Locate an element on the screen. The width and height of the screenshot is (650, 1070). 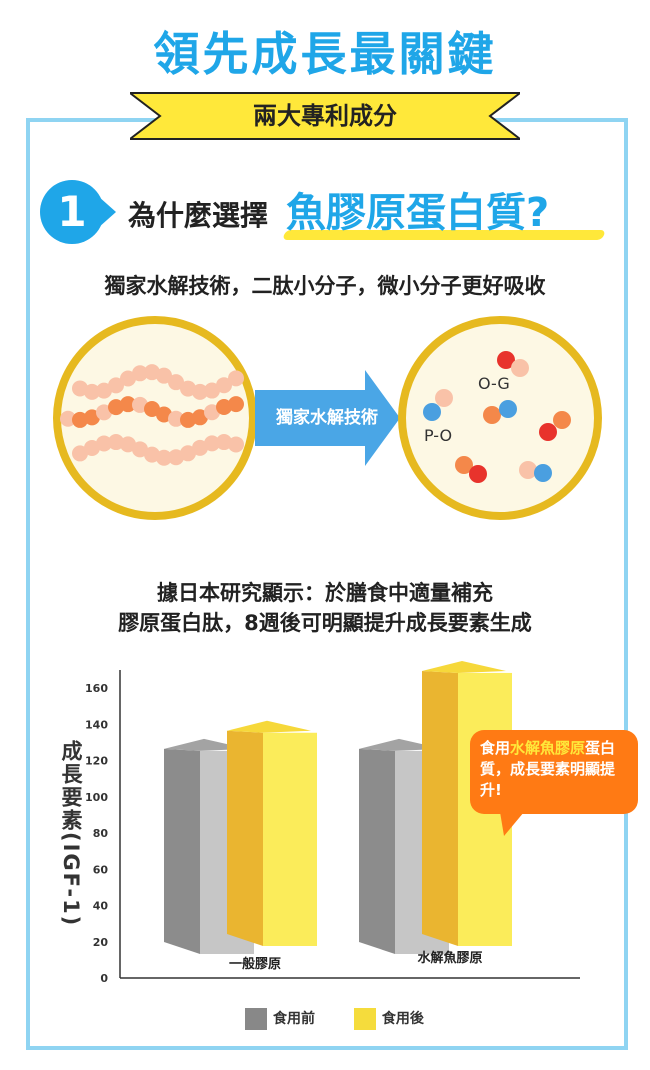
callout-highlight: 水解魚膠原 is located at coordinates (548, 748).